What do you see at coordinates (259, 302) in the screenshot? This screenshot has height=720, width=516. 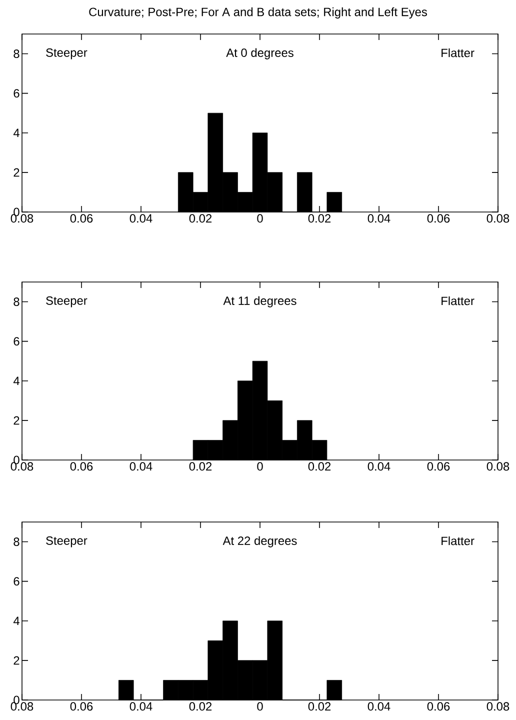 I see `text: At 11 degrees` at bounding box center [259, 302].